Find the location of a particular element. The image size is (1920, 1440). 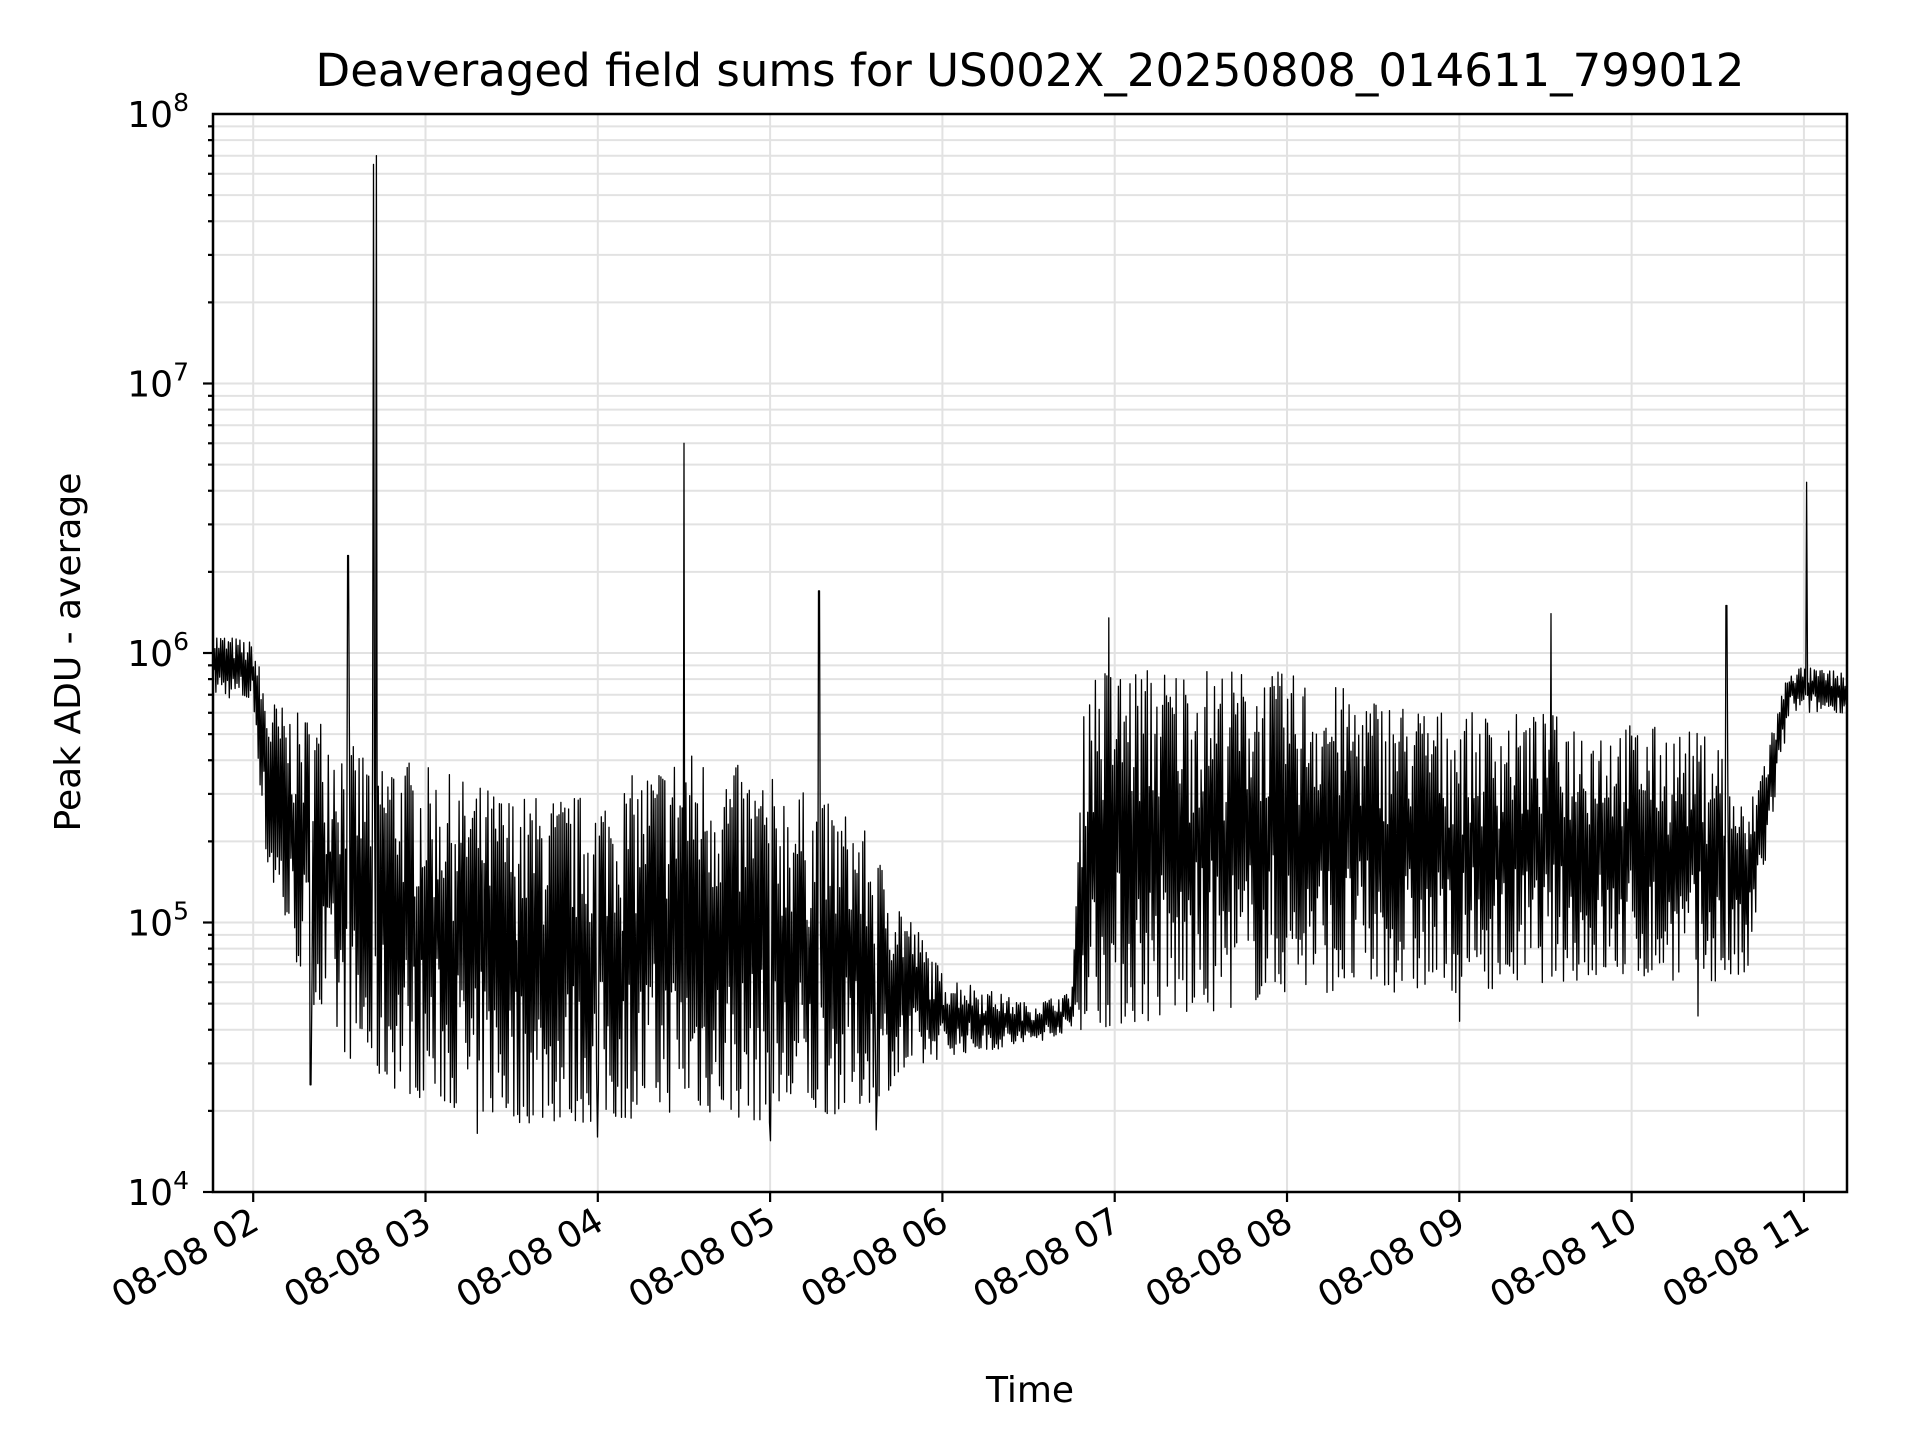

x-axis-label: Time is located at coordinates (1029, 1390).